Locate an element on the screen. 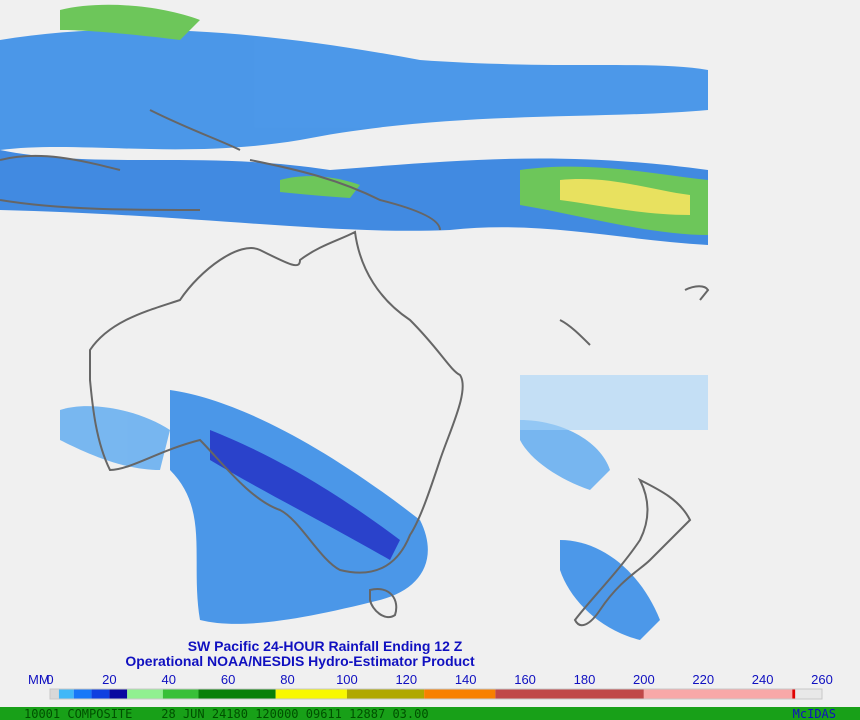 This screenshot has height=720, width=860. status-brand: McIDAS is located at coordinates (814, 713).